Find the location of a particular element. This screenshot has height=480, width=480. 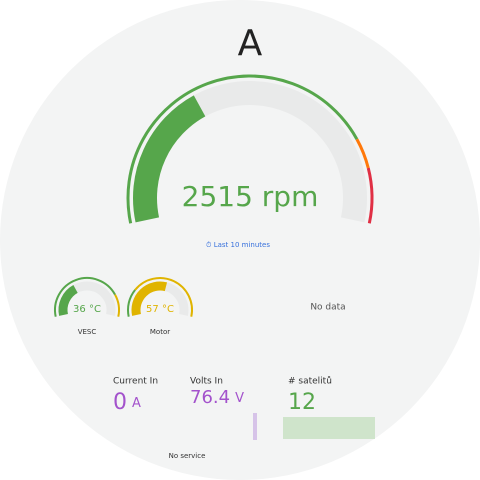

stat-unit: V is located at coordinates (239, 398).